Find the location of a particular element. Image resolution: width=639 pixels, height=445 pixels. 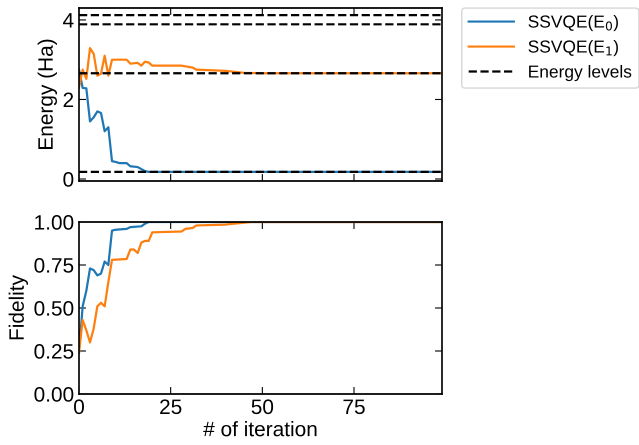

y-tick-label: 4 is located at coordinates (68, 20).